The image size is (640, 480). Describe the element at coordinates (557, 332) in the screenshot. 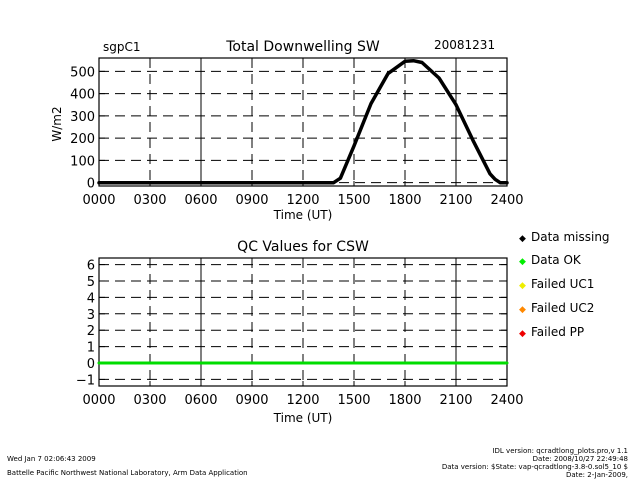

I see `legend-label-pp: Failed PP` at that location.